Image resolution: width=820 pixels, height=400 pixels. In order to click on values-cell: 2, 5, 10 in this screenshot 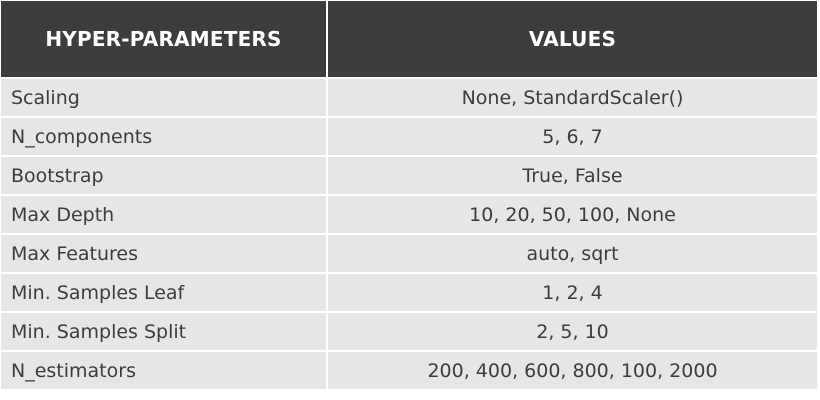, I will do `click(572, 331)`.